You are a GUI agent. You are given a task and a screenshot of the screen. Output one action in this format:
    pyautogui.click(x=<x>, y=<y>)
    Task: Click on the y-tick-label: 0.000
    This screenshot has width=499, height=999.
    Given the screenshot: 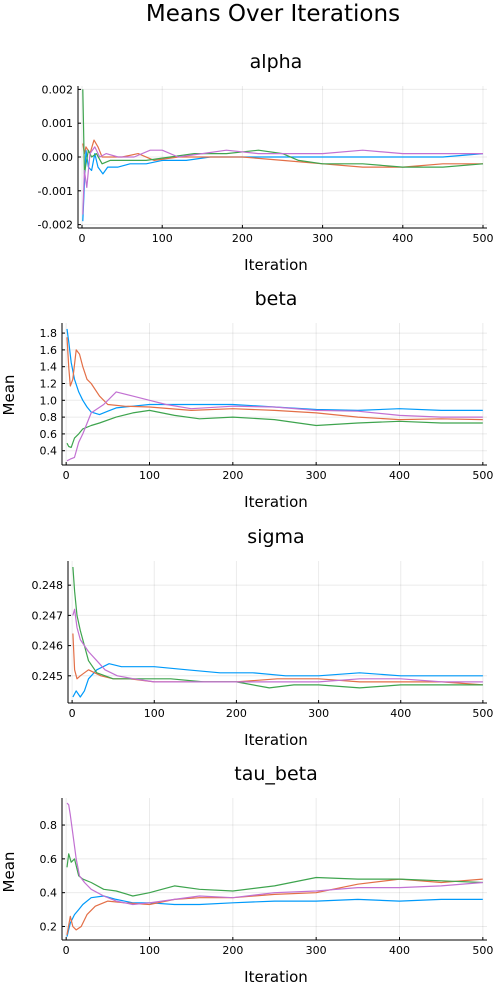 What is the action you would take?
    pyautogui.click(x=58, y=157)
    